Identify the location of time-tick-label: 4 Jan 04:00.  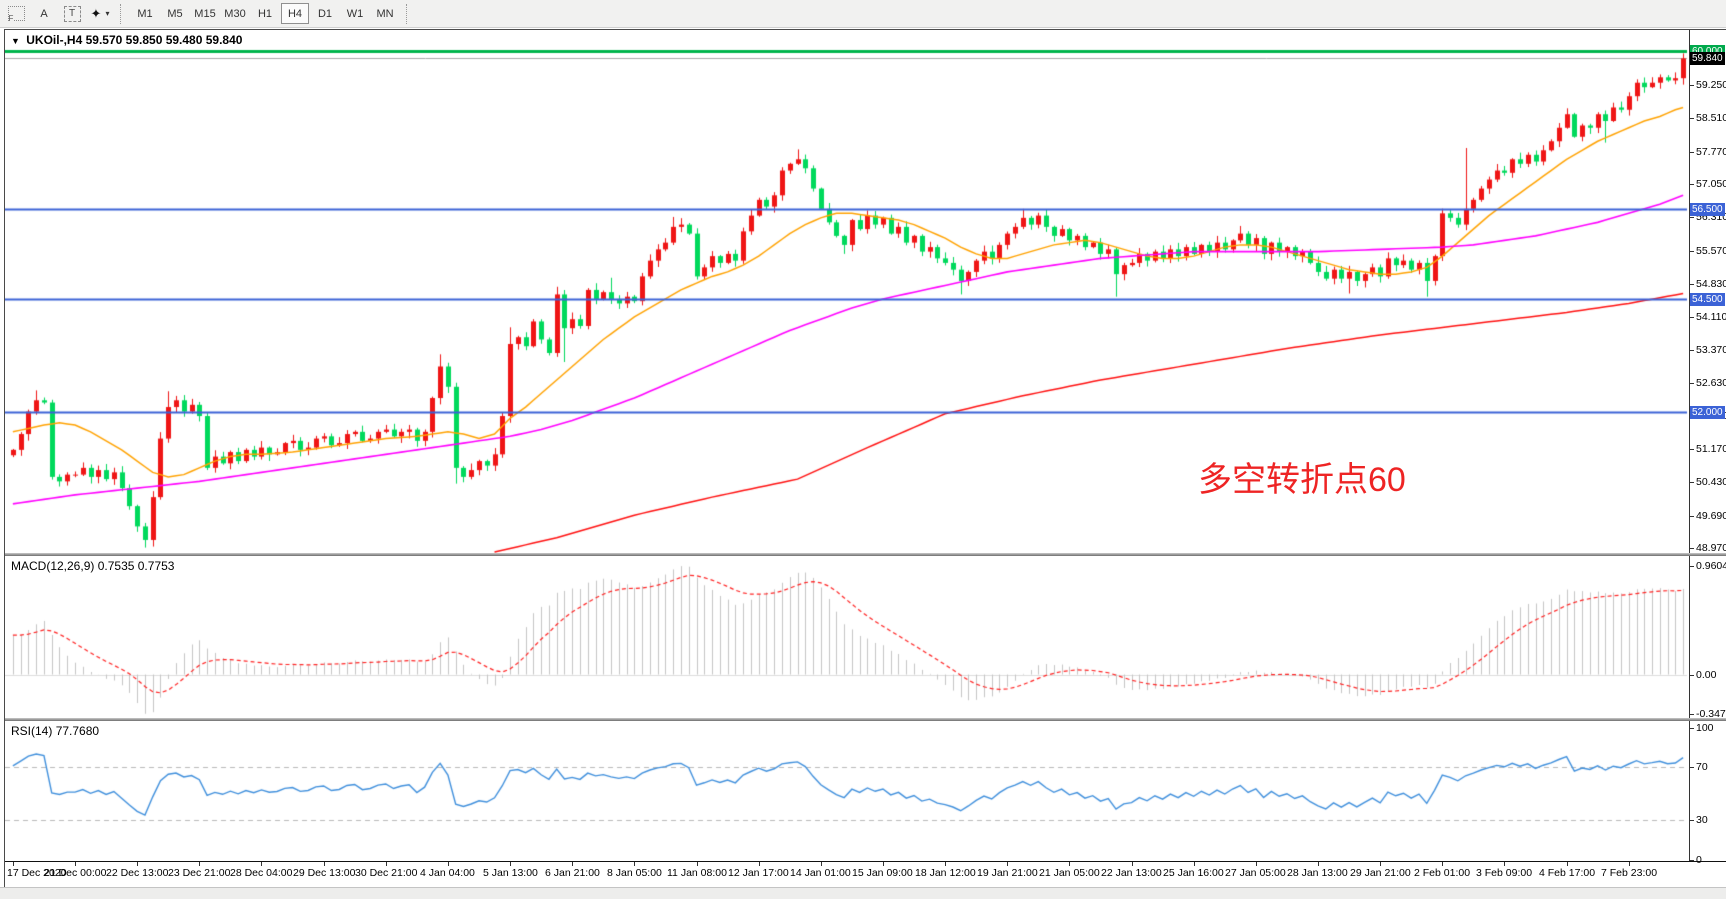
(447, 873).